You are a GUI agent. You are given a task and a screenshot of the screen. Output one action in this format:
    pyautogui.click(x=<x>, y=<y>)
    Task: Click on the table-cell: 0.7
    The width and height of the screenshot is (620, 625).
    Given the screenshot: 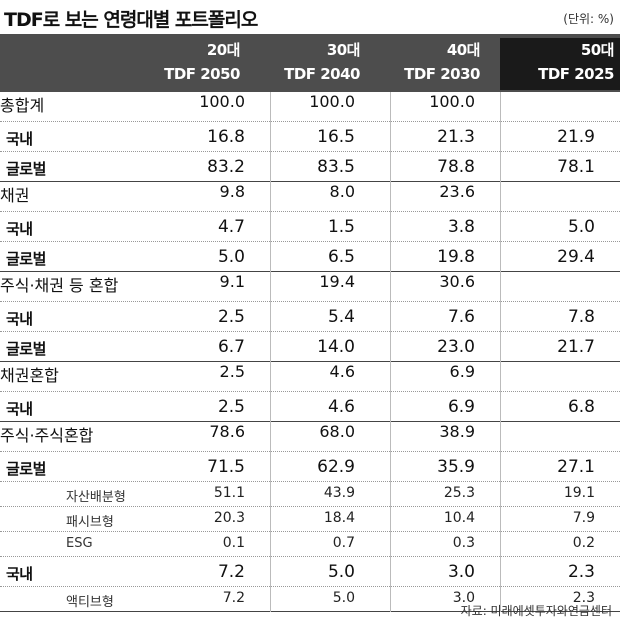 What is the action you would take?
    pyautogui.click(x=343, y=543)
    